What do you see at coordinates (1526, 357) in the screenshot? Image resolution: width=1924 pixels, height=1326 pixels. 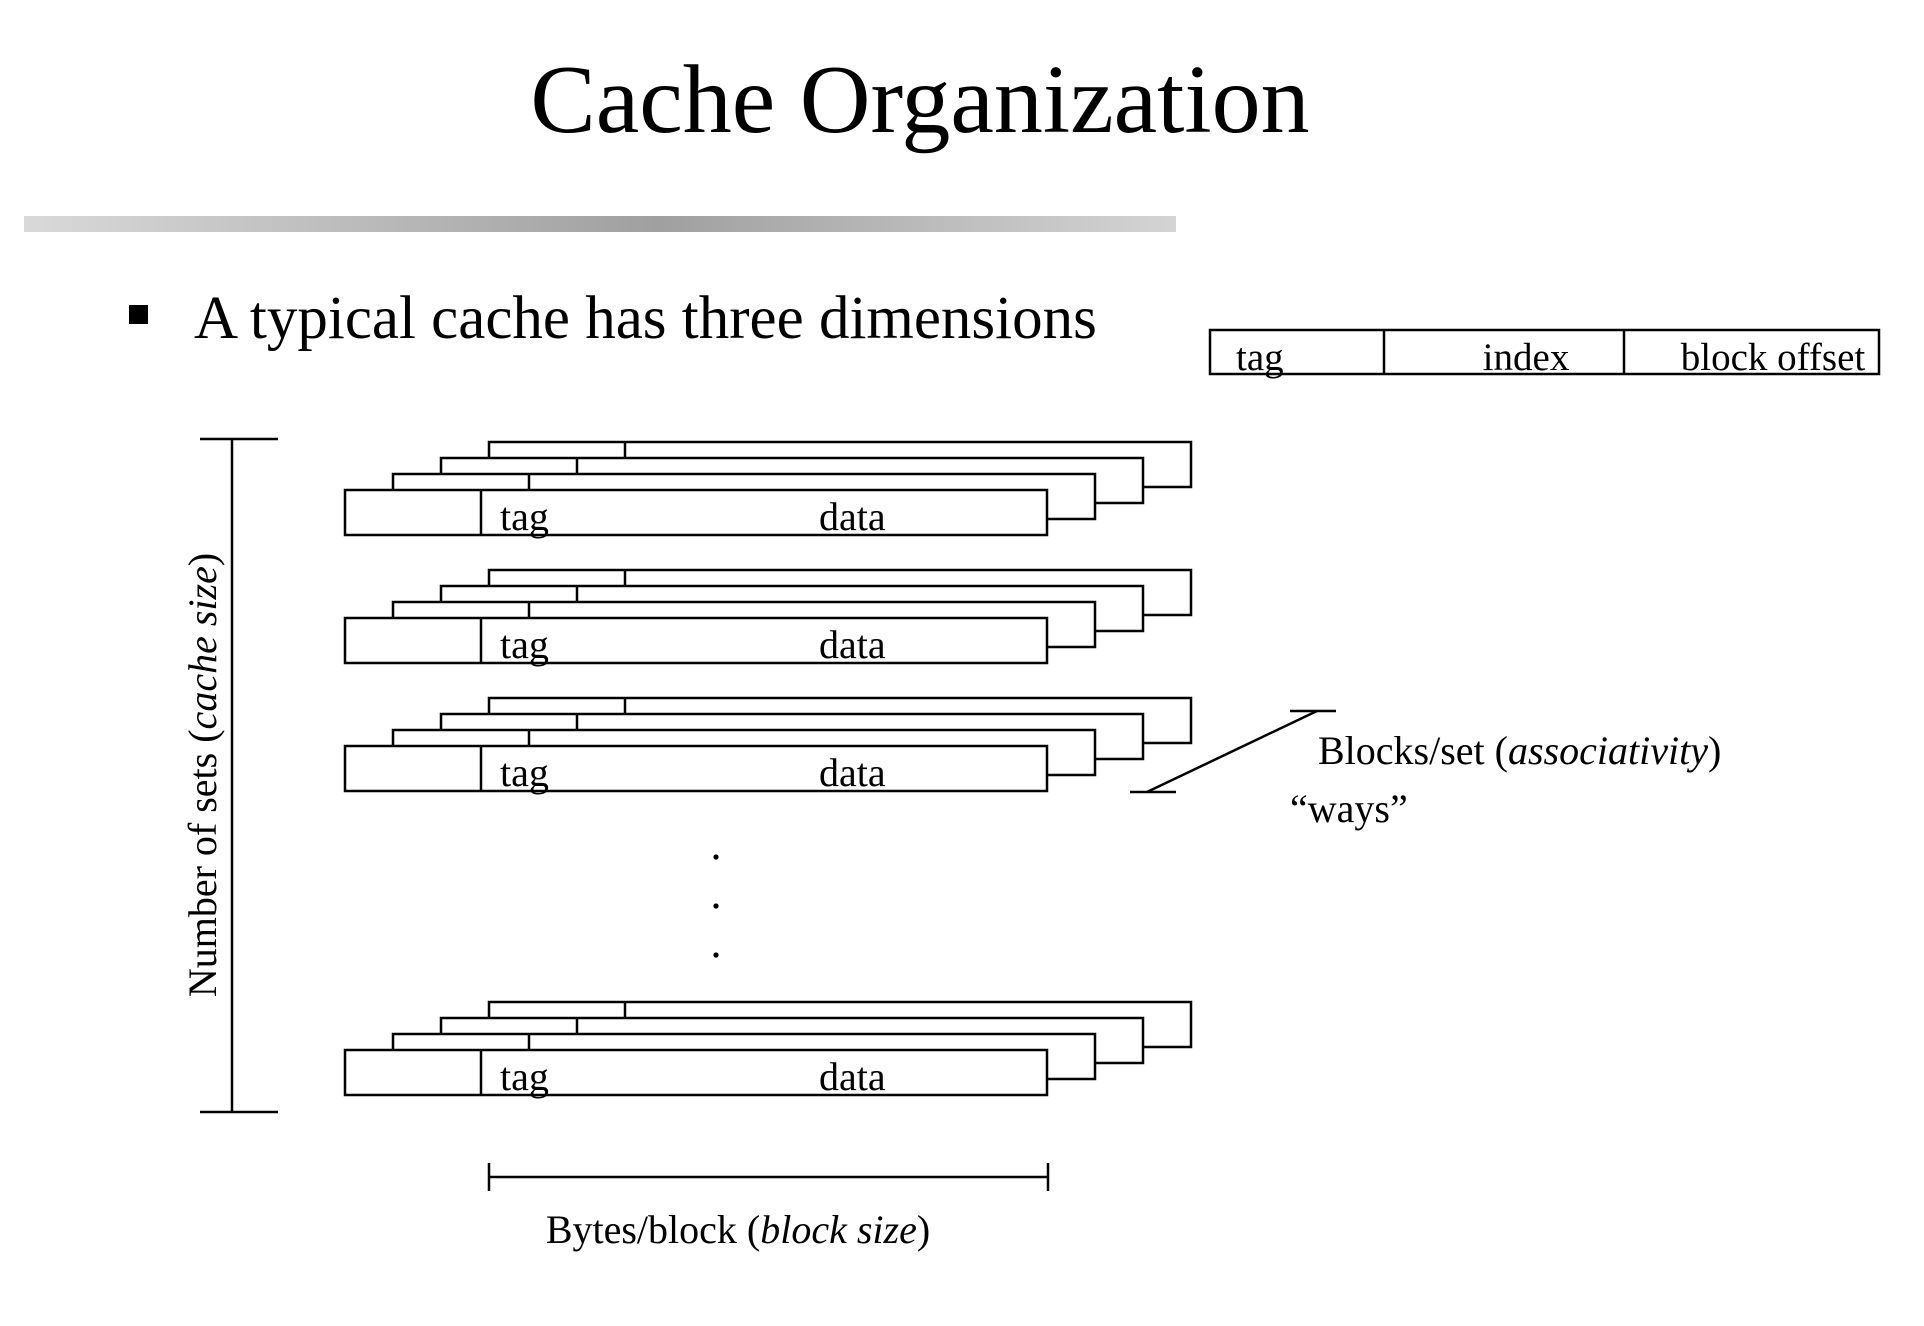 I see `address-field-index: index` at bounding box center [1526, 357].